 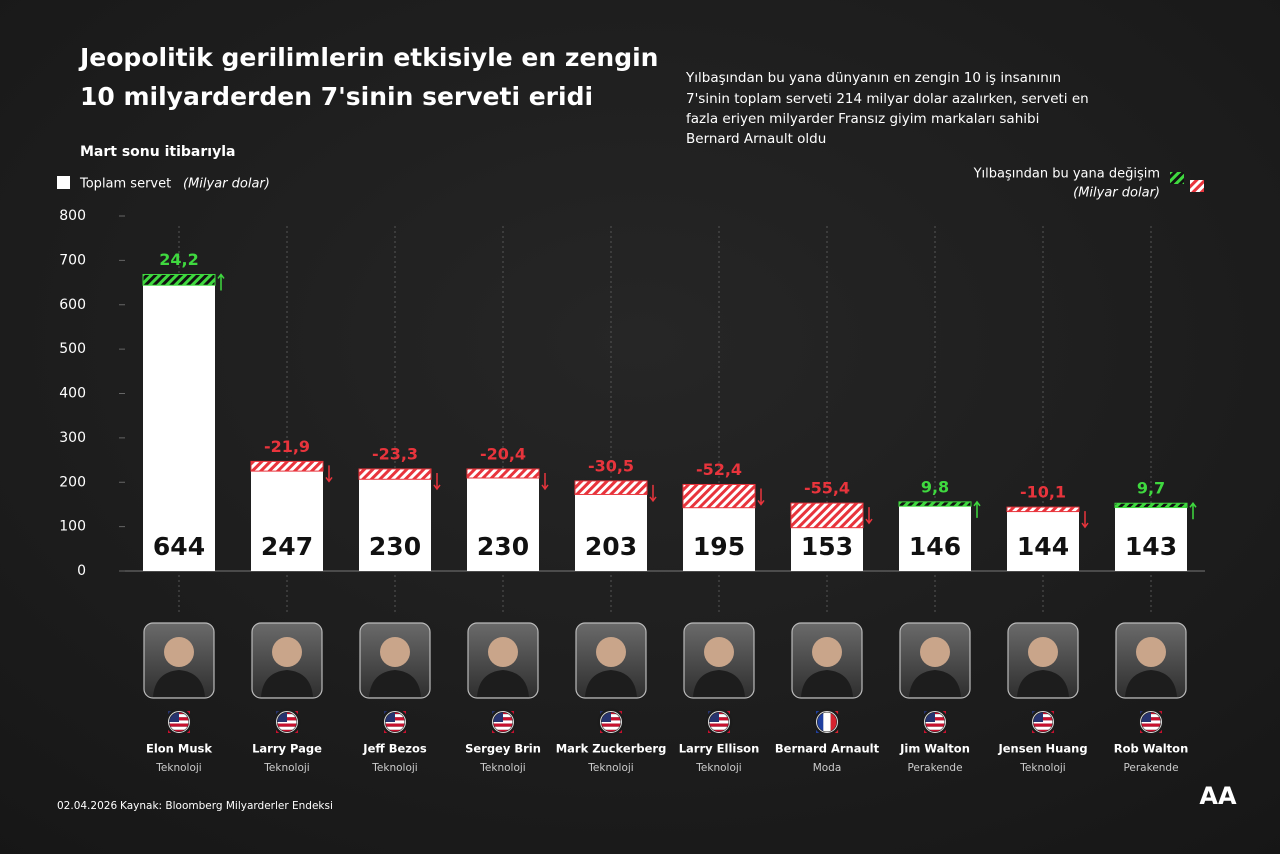 I want to click on x-tick-label: Larry Page, so click(x=287, y=749).